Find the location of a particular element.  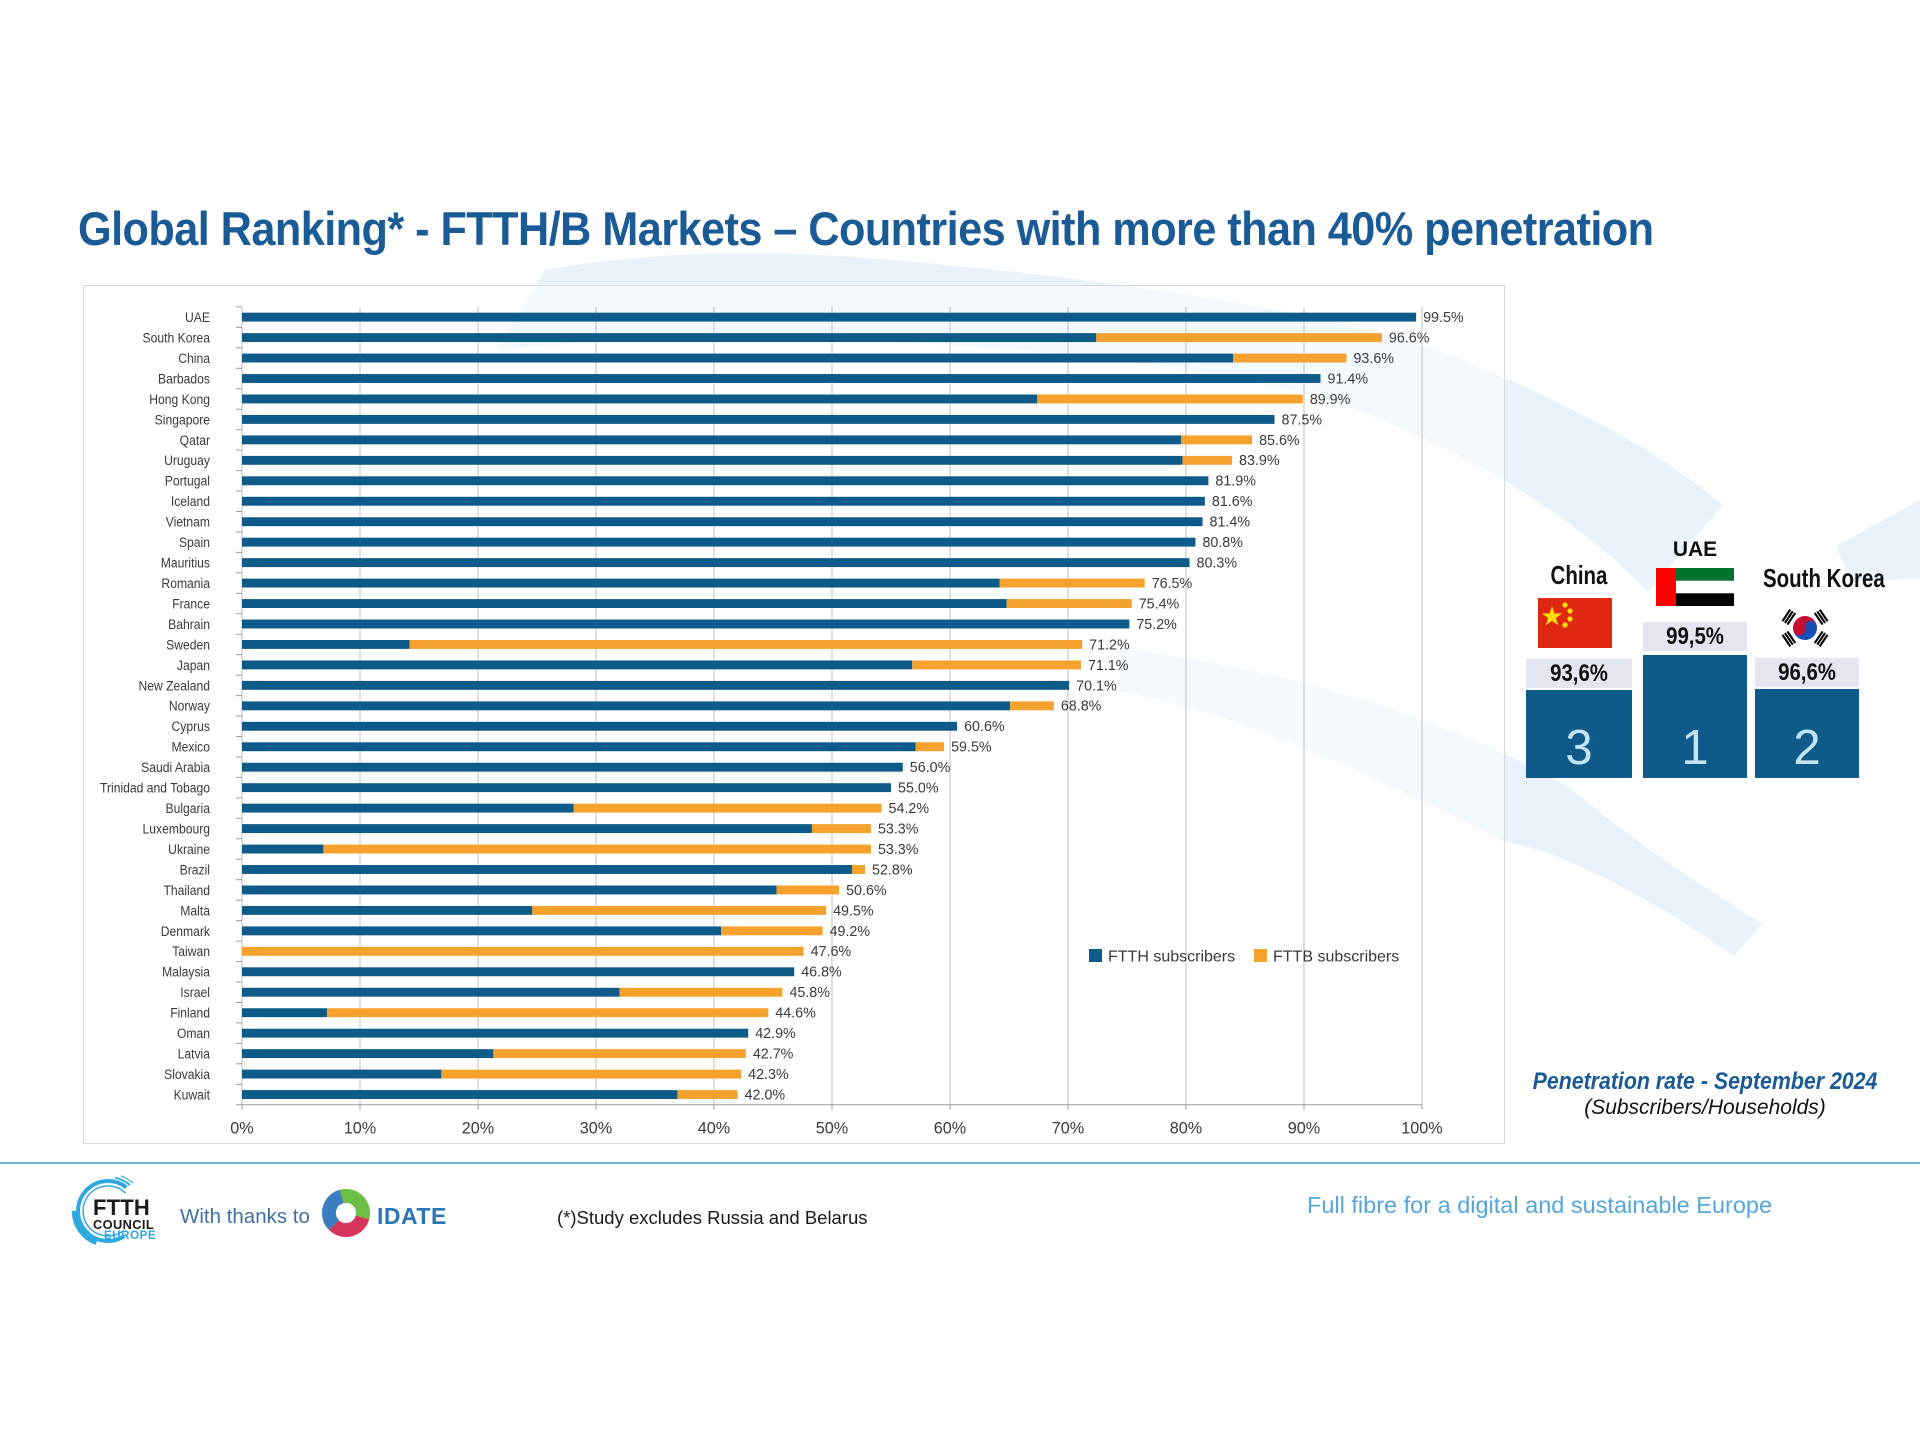

svg-text: 50% is located at coordinates (832, 1129).